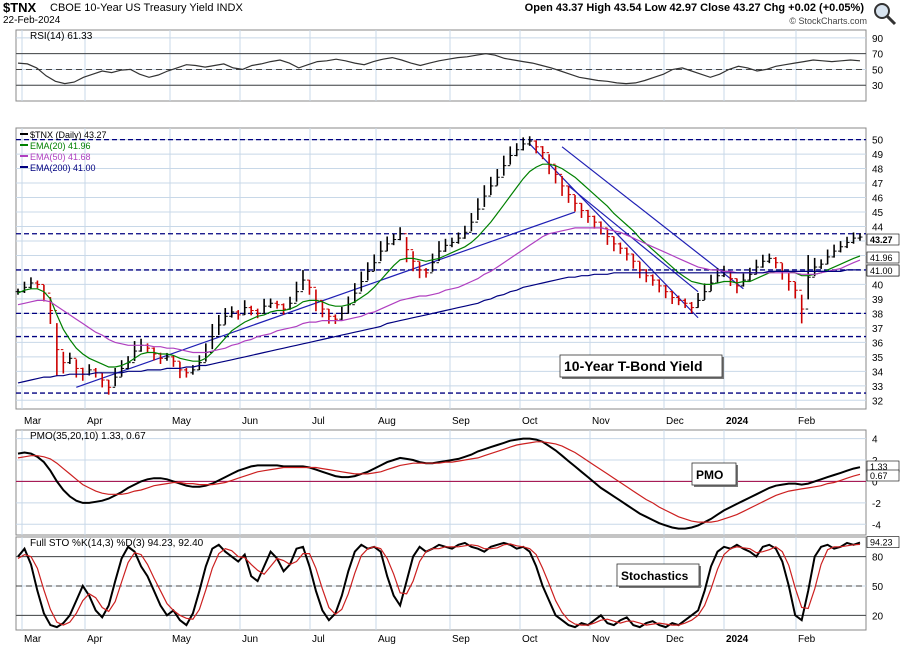  Describe the element at coordinates (655, 576) in the screenshot. I see `annotation-text: Stochastics` at that location.